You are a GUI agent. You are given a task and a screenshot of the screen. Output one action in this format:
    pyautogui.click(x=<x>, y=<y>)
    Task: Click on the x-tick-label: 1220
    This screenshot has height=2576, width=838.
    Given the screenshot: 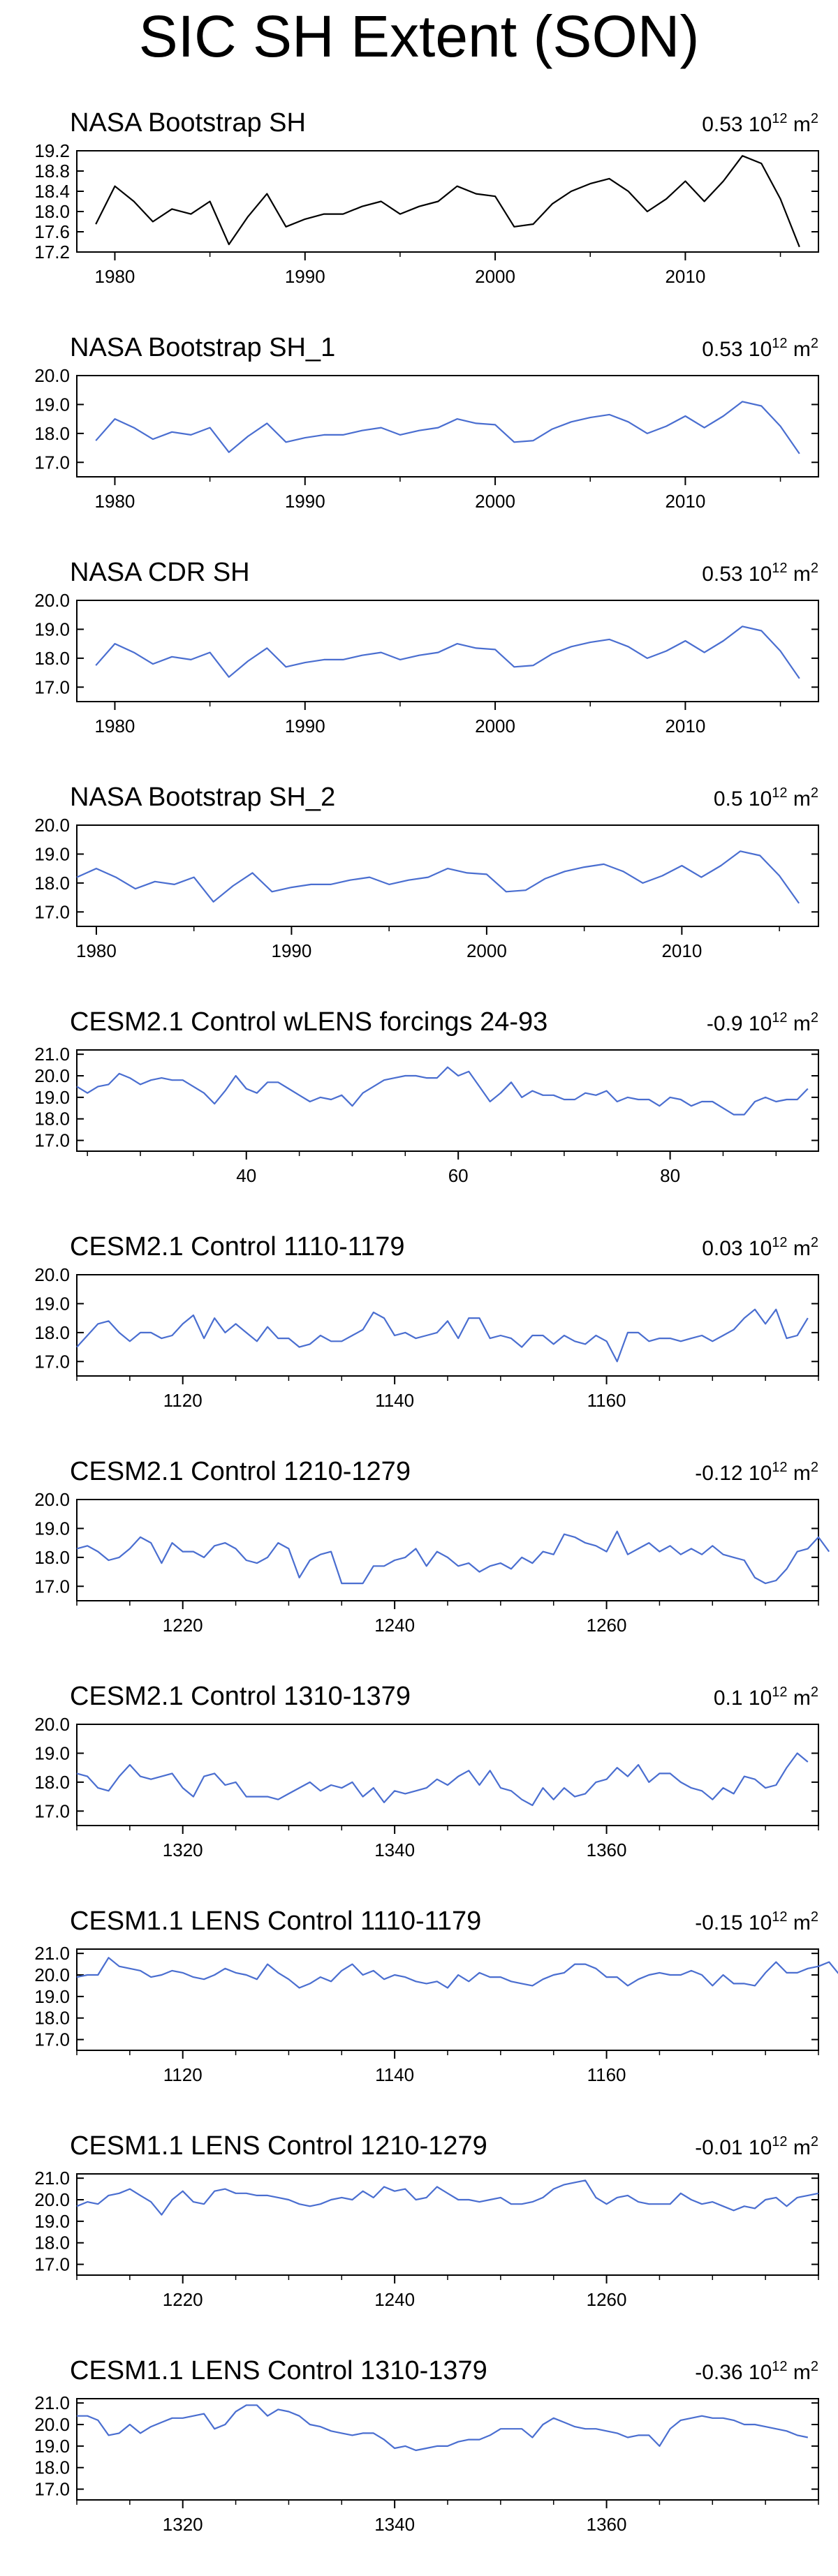 What is the action you would take?
    pyautogui.click(x=183, y=2299)
    